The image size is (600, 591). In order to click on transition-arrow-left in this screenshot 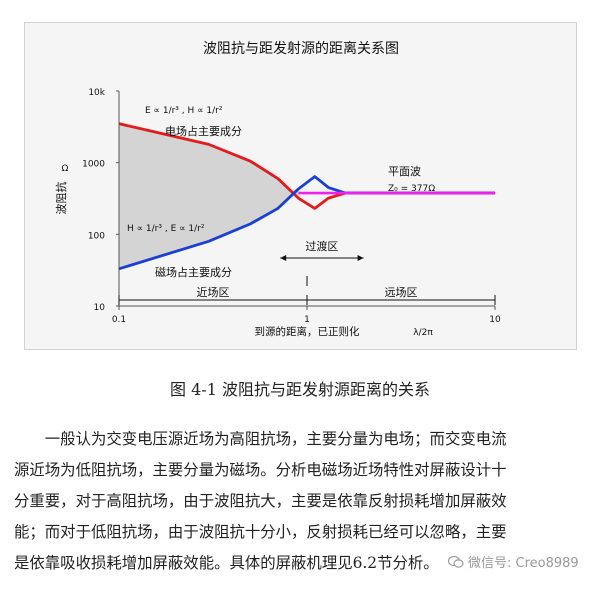, I will do `click(283, 258)`.